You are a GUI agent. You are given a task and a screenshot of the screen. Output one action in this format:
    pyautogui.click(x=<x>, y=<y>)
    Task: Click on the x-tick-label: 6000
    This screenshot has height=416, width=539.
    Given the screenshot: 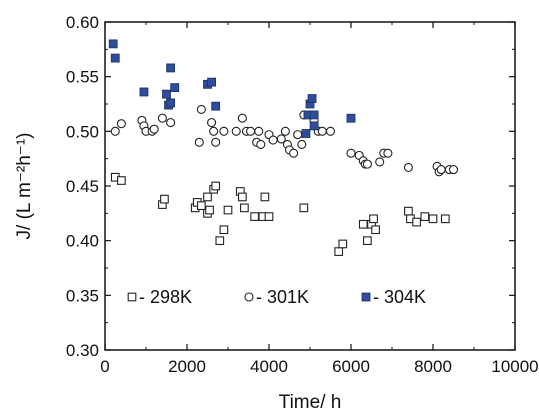 What is the action you would take?
    pyautogui.click(x=351, y=366)
    